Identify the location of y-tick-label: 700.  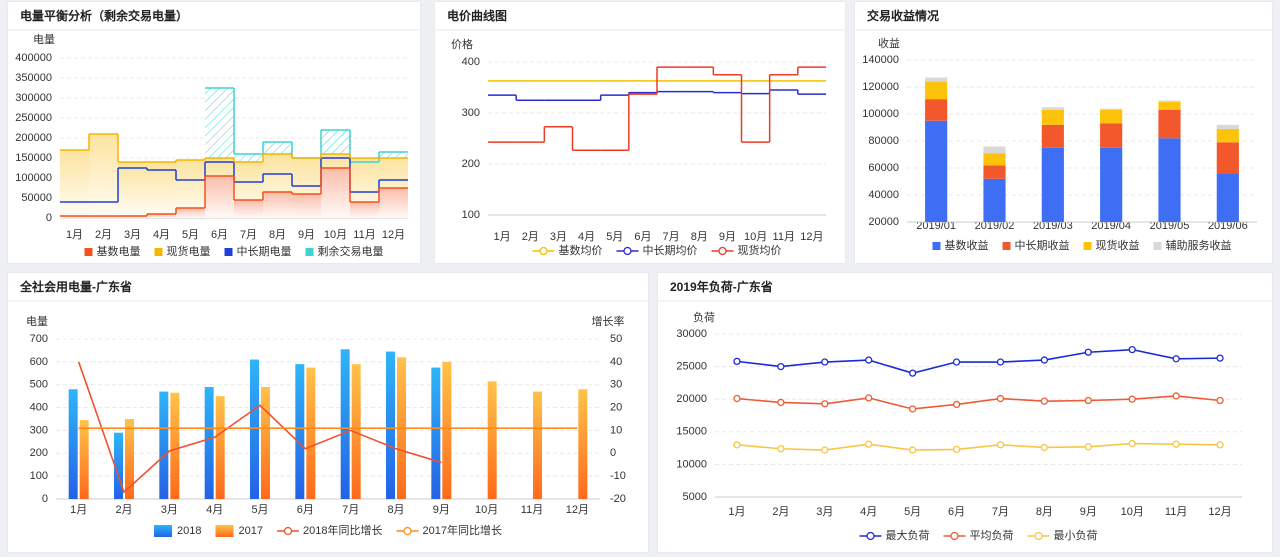
(39, 339).